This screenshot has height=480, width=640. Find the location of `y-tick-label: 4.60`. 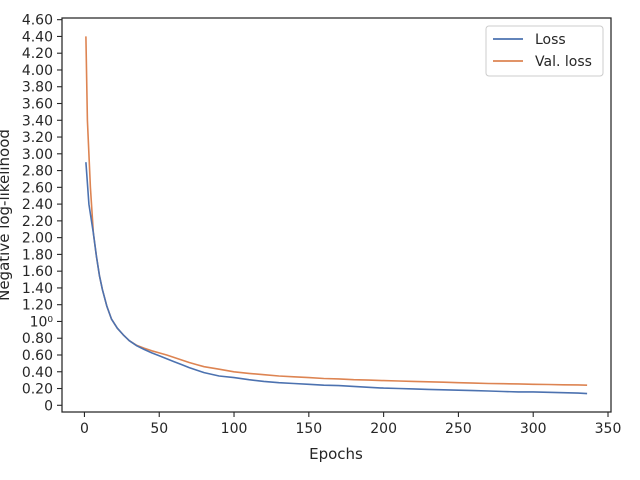

y-tick-label: 4.60 is located at coordinates (37, 21).